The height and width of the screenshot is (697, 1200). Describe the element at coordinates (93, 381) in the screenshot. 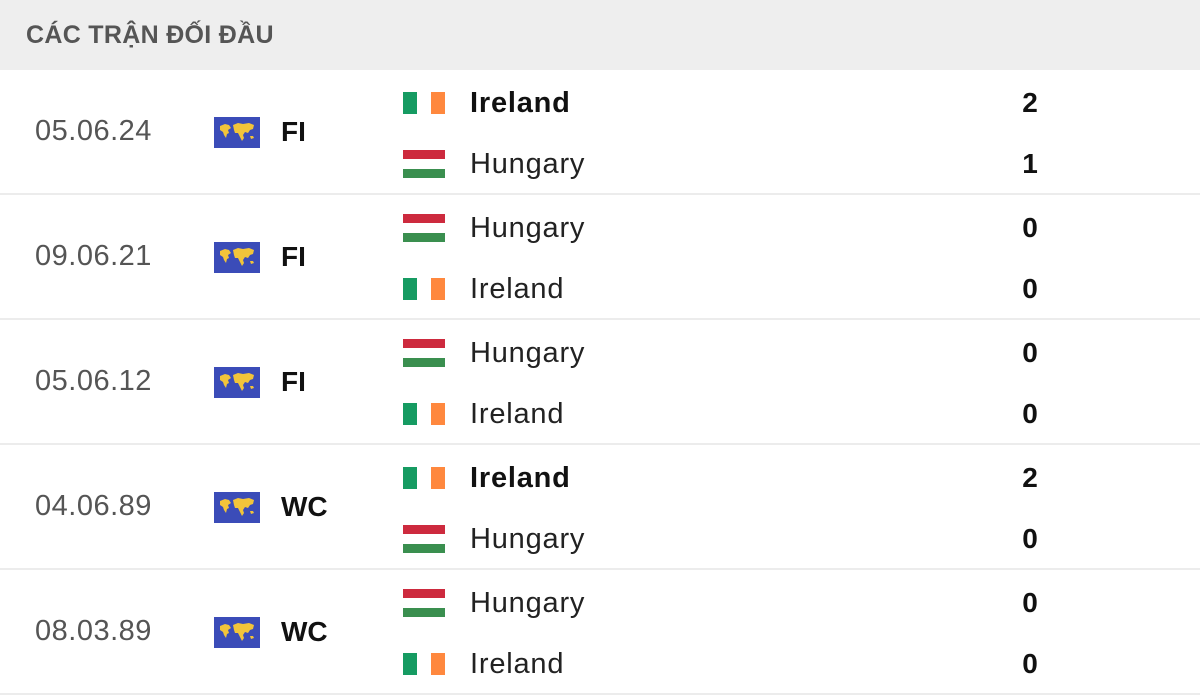

I see `match-date: 05.06.12` at that location.